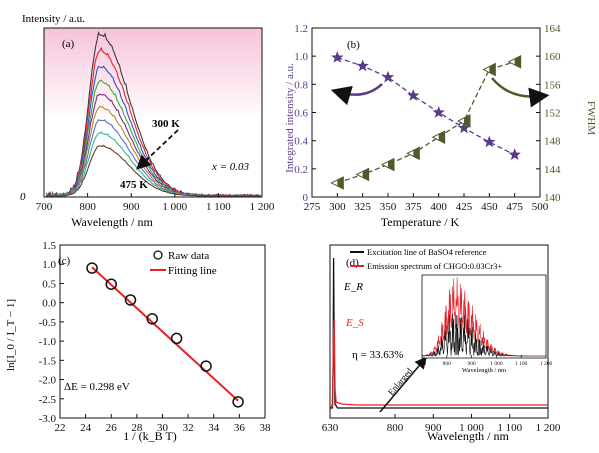  What do you see at coordinates (240, 428) in the screenshot?
I see `panel-c-xtick-label: 36` at bounding box center [240, 428].